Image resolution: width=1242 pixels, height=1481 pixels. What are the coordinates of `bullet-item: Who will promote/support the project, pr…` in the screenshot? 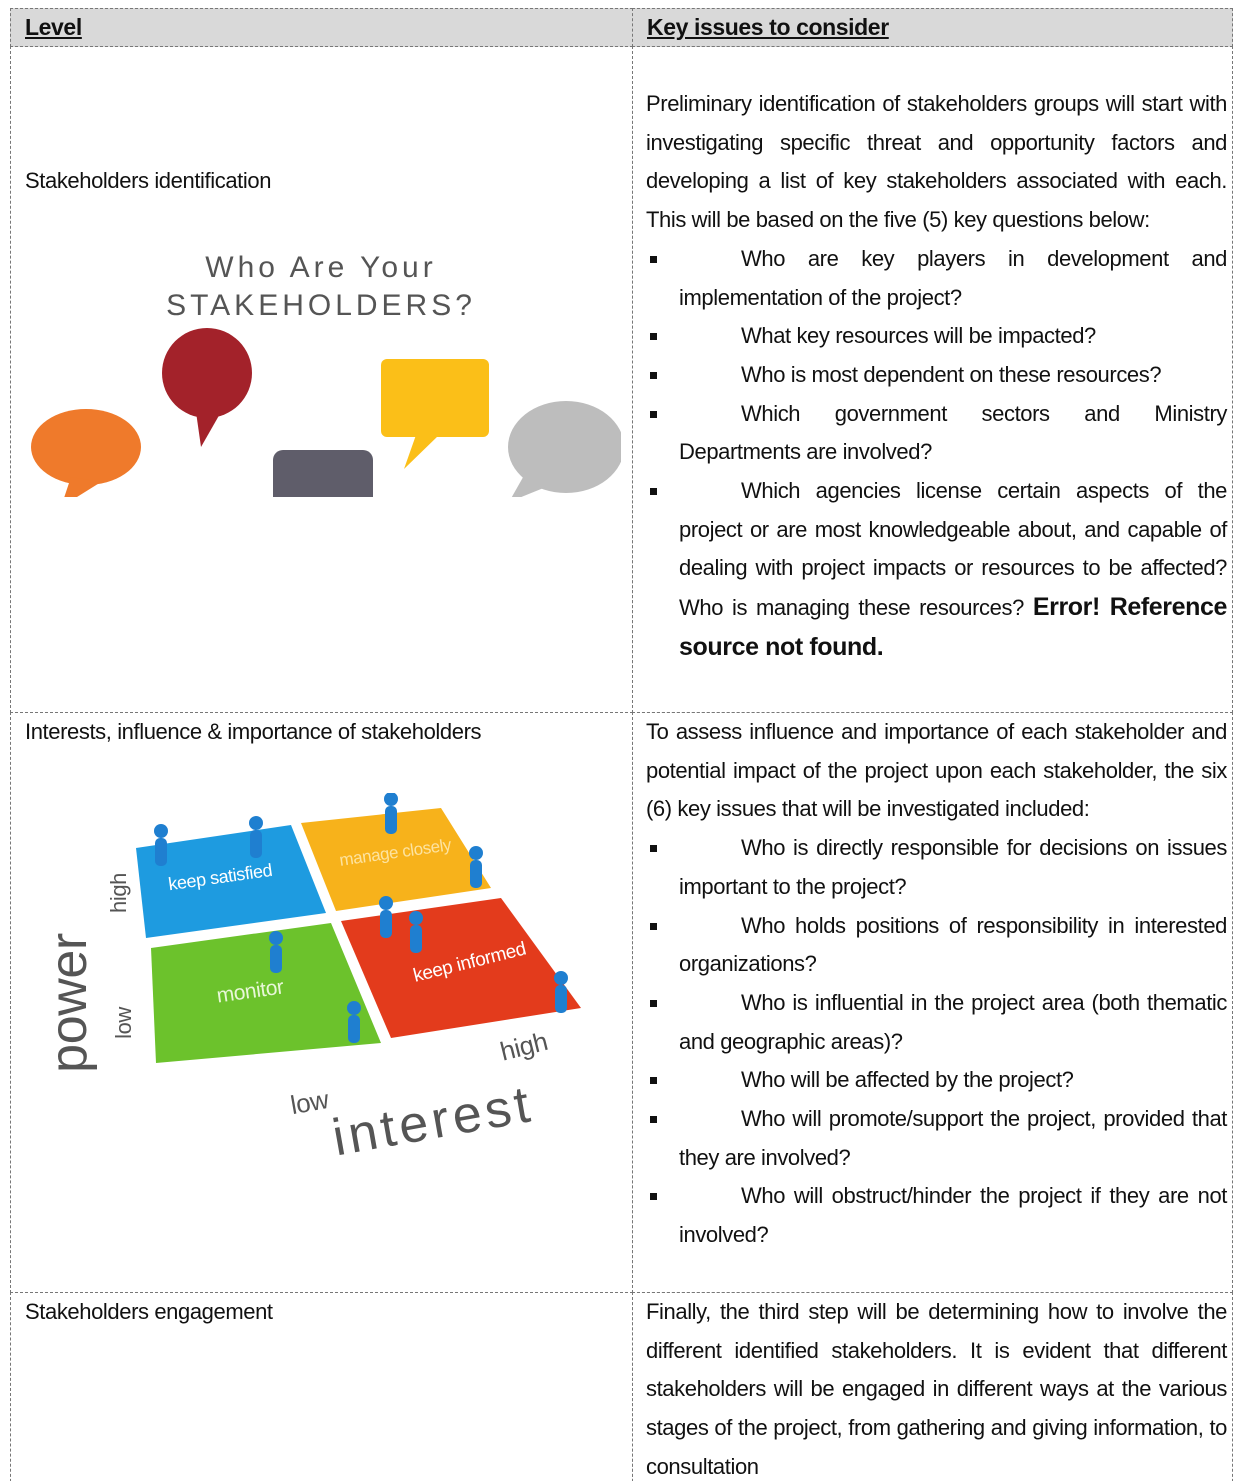 It's located at (936, 1138).